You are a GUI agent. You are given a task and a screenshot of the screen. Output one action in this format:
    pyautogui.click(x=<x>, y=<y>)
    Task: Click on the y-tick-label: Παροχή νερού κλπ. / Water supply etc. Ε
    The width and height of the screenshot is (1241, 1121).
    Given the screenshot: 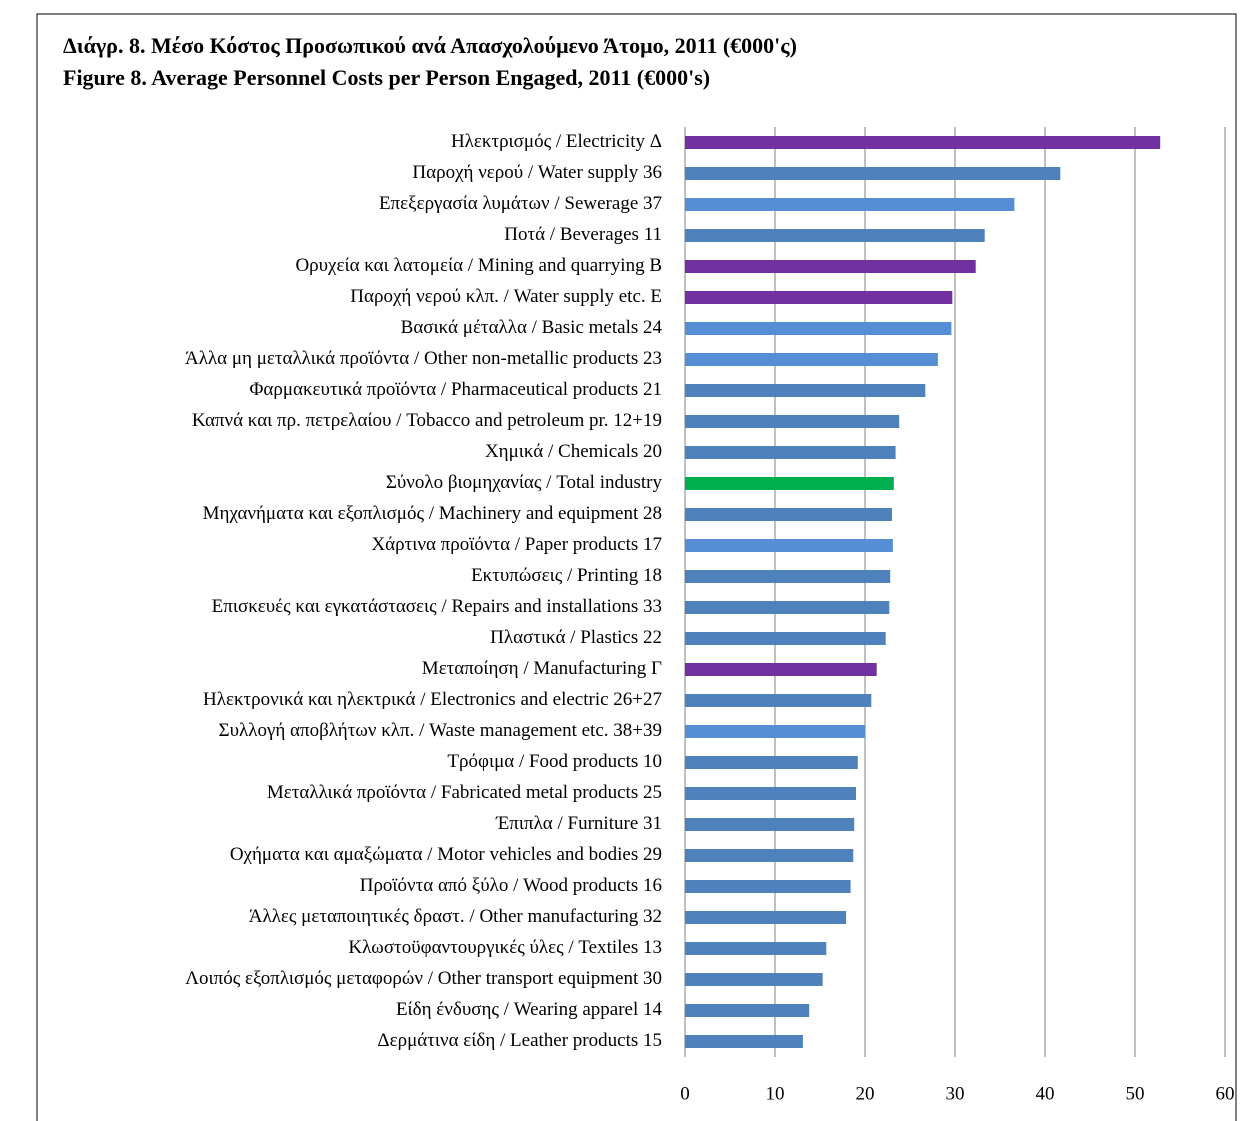 What is the action you would take?
    pyautogui.click(x=506, y=296)
    